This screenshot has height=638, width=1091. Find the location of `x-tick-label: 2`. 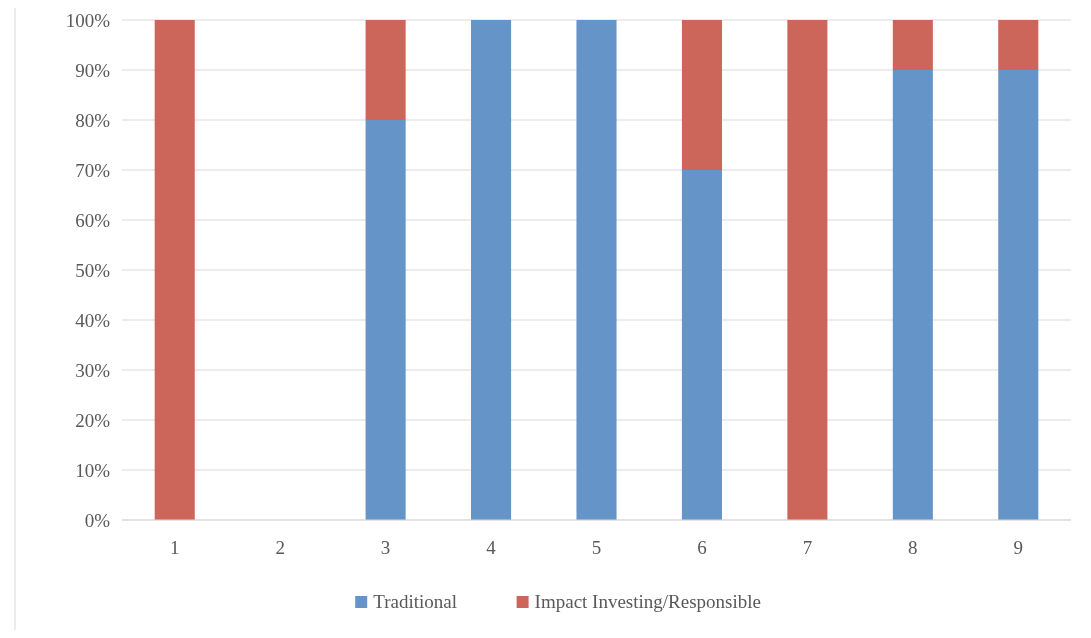

x-tick-label: 2 is located at coordinates (280, 547).